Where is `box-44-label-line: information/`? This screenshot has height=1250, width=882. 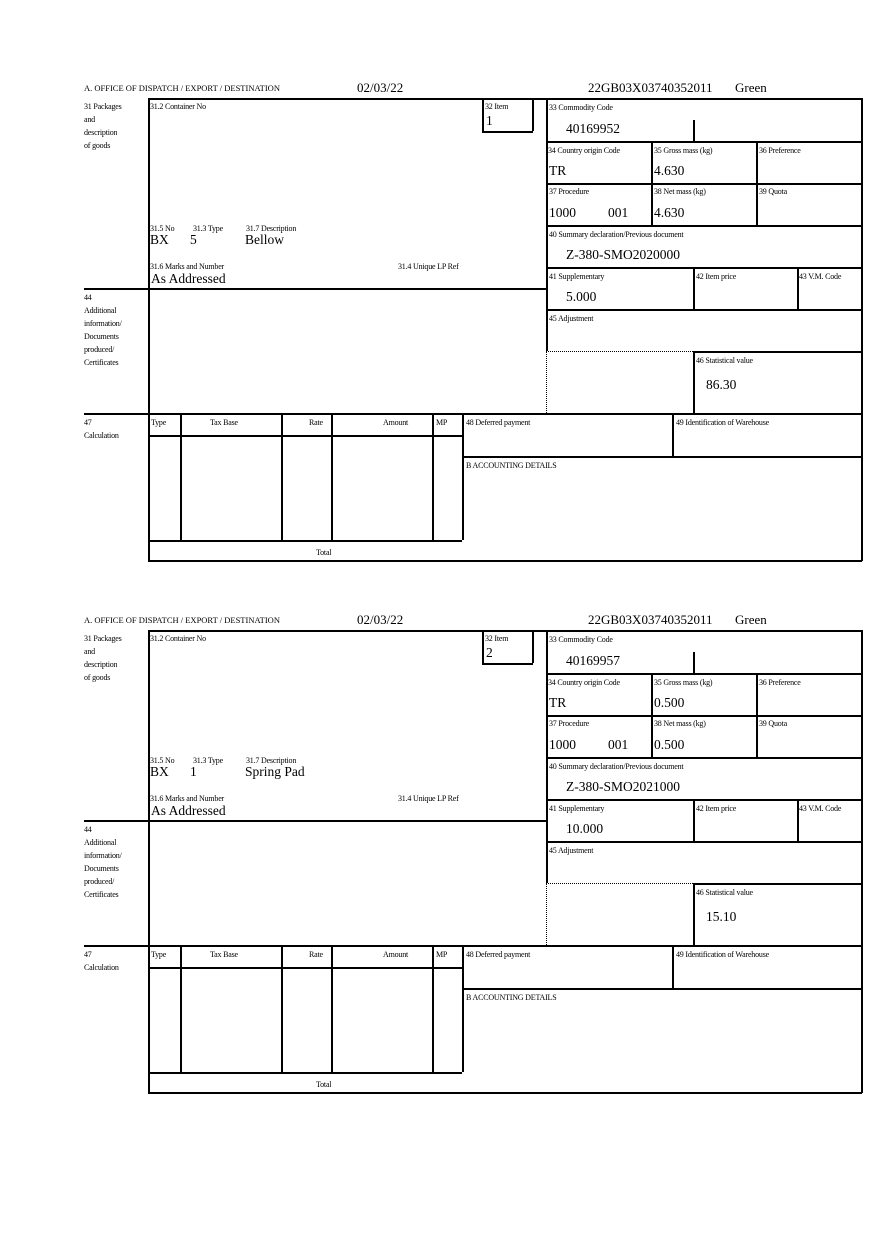 box-44-label-line: information/ is located at coordinates (103, 323).